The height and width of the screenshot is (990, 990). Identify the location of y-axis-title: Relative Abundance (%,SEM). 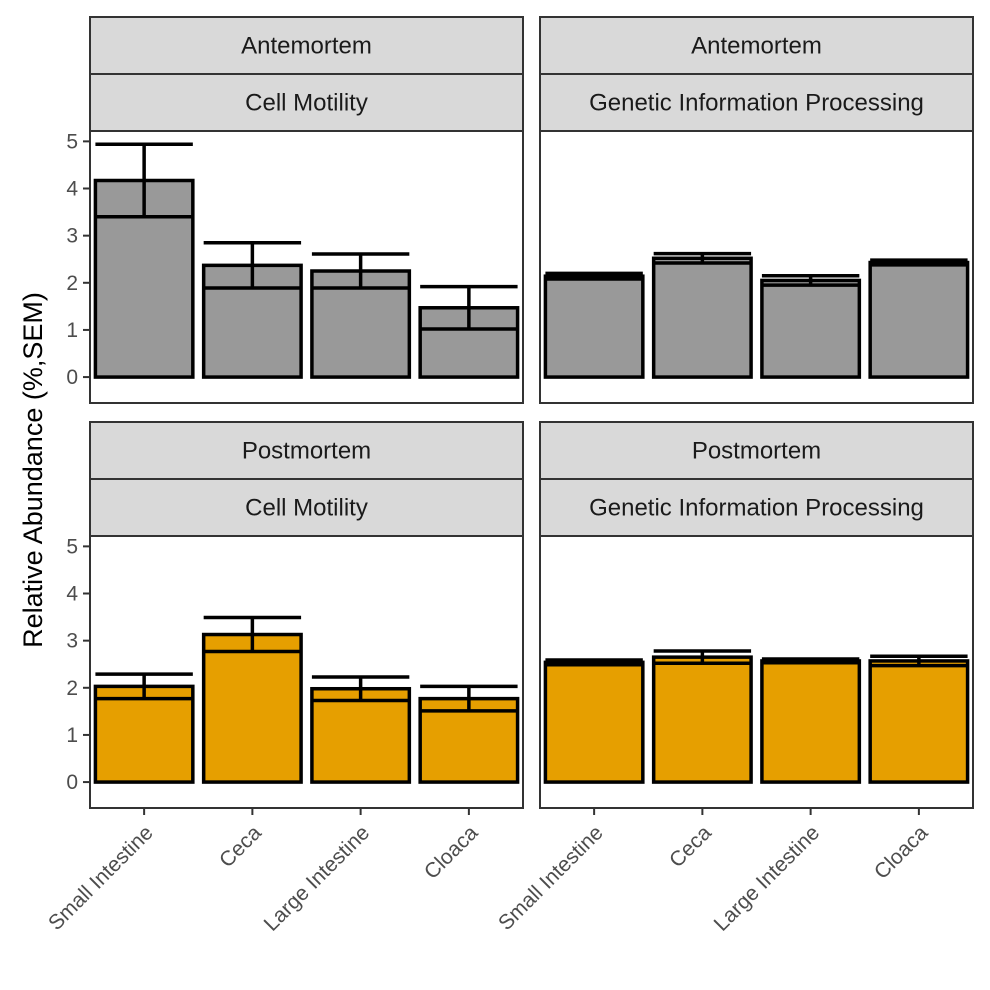
(33, 470).